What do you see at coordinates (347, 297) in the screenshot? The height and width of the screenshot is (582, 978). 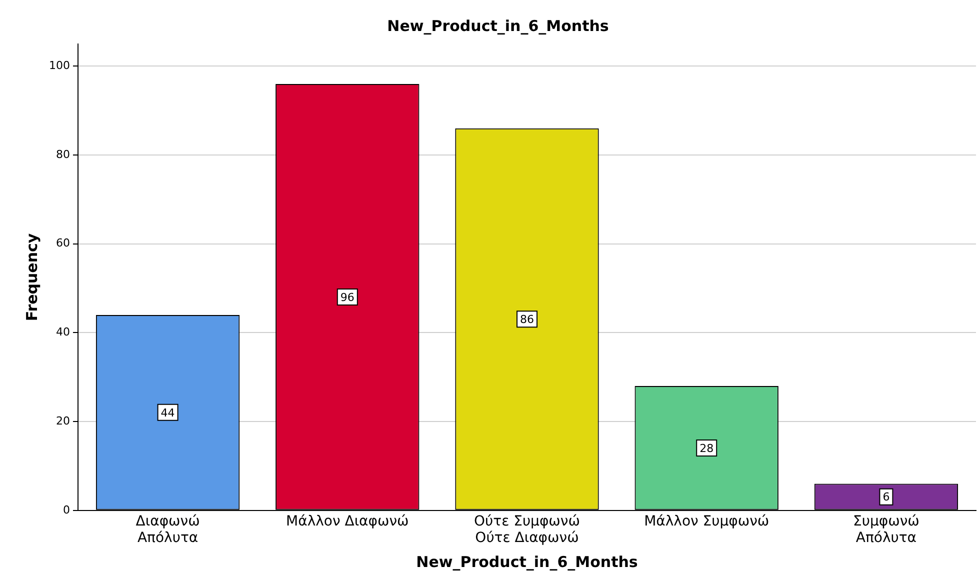 I see `data-label: 96` at bounding box center [347, 297].